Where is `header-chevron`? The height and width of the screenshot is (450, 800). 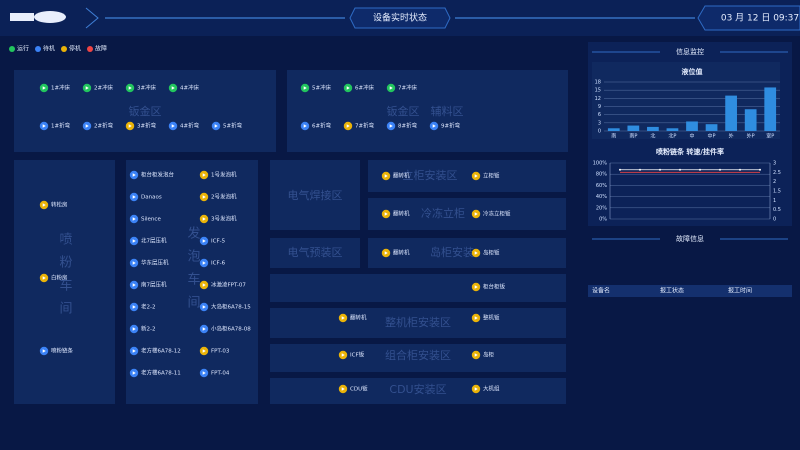
header-chevron is located at coordinates (92, 18).